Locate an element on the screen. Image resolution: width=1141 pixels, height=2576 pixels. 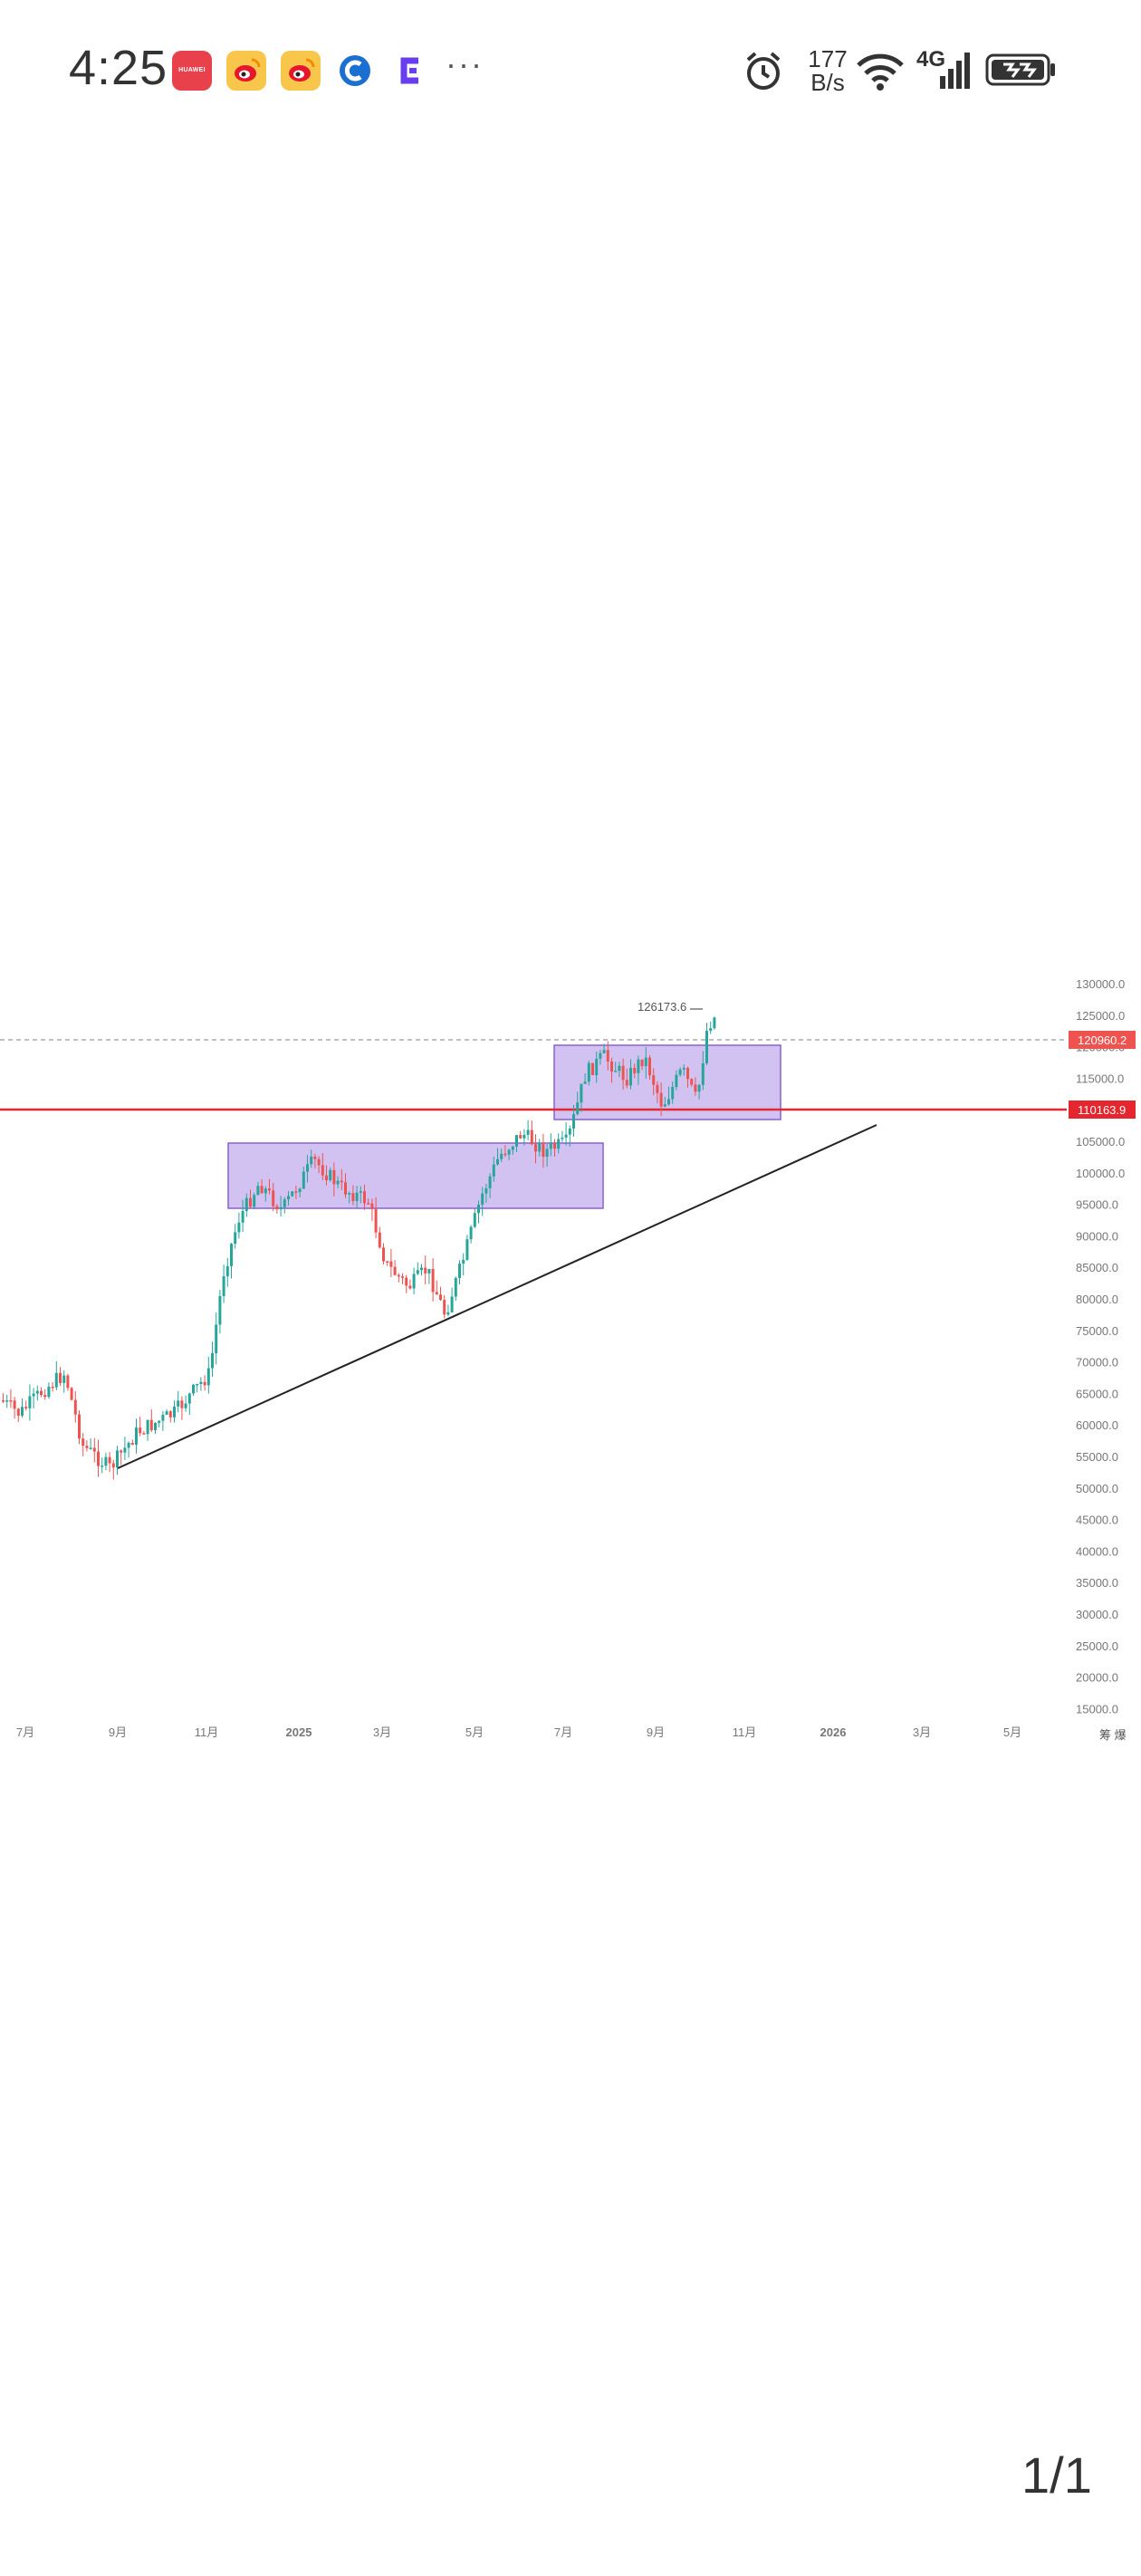
huawei-appgallery-icon: HUAWEI is located at coordinates (192, 71).